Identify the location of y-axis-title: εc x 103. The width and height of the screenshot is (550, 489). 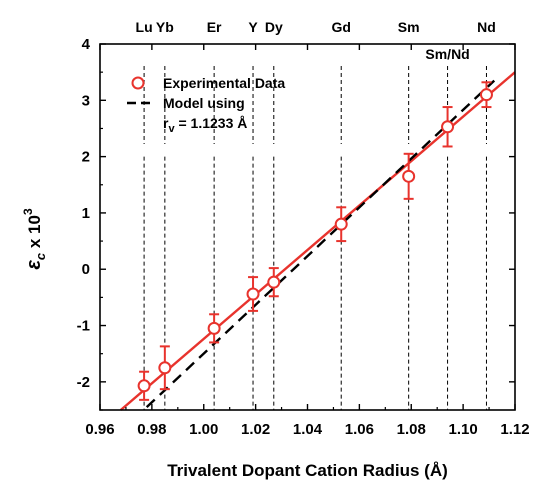
(34, 239).